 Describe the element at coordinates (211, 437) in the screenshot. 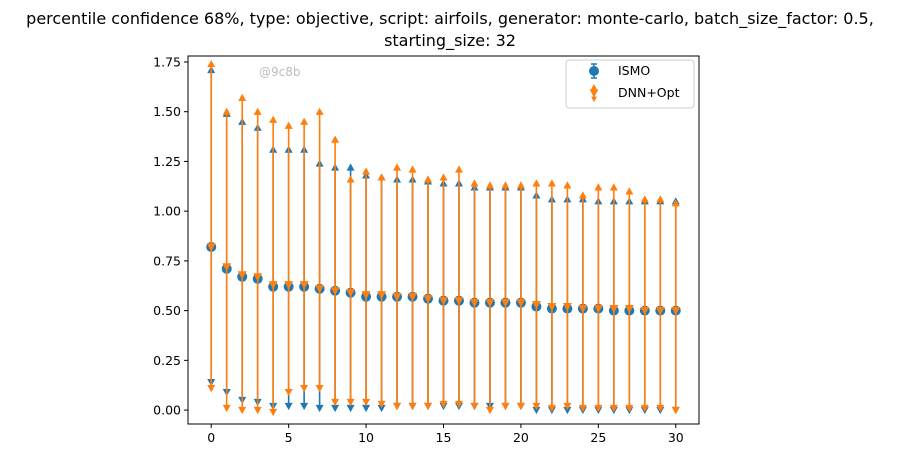

I see `x-tick-label: 0` at that location.